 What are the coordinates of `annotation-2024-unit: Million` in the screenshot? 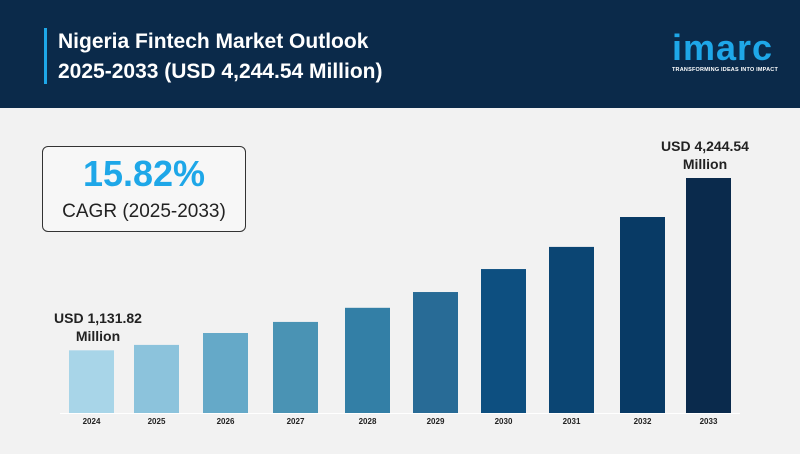 It's located at (98, 336).